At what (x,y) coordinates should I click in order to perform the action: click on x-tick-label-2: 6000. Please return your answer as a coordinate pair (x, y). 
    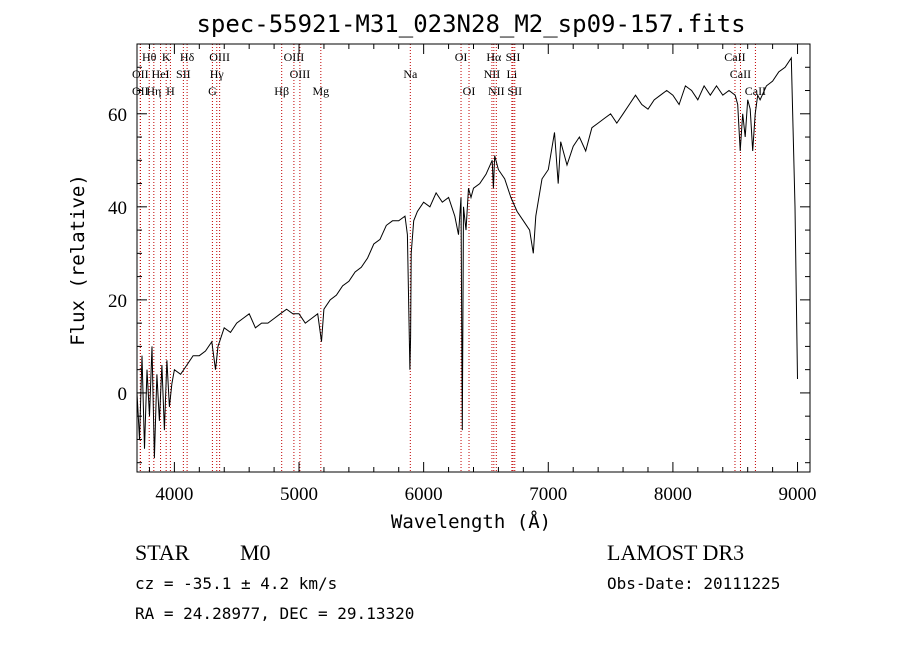
    Looking at the image, I should click on (424, 494).